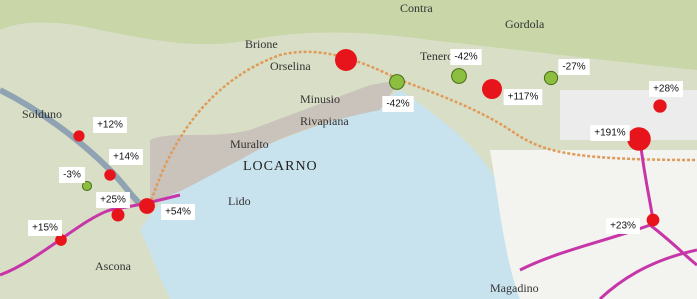 Image resolution: width=697 pixels, height=299 pixels. I want to click on river, so click(75, 148).